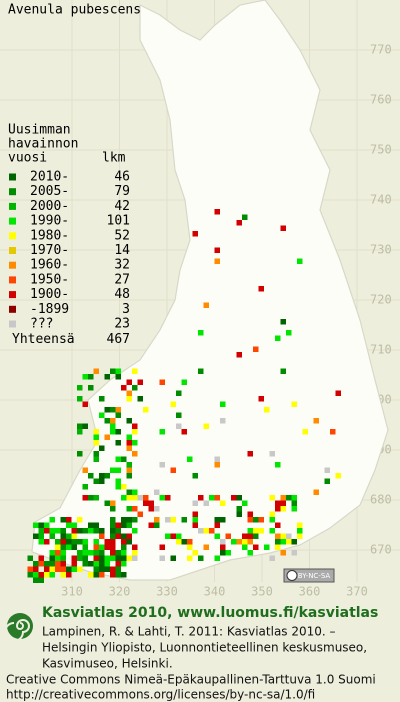  Describe the element at coordinates (122, 235) in the screenshot. I see `legend-count: 52` at that location.